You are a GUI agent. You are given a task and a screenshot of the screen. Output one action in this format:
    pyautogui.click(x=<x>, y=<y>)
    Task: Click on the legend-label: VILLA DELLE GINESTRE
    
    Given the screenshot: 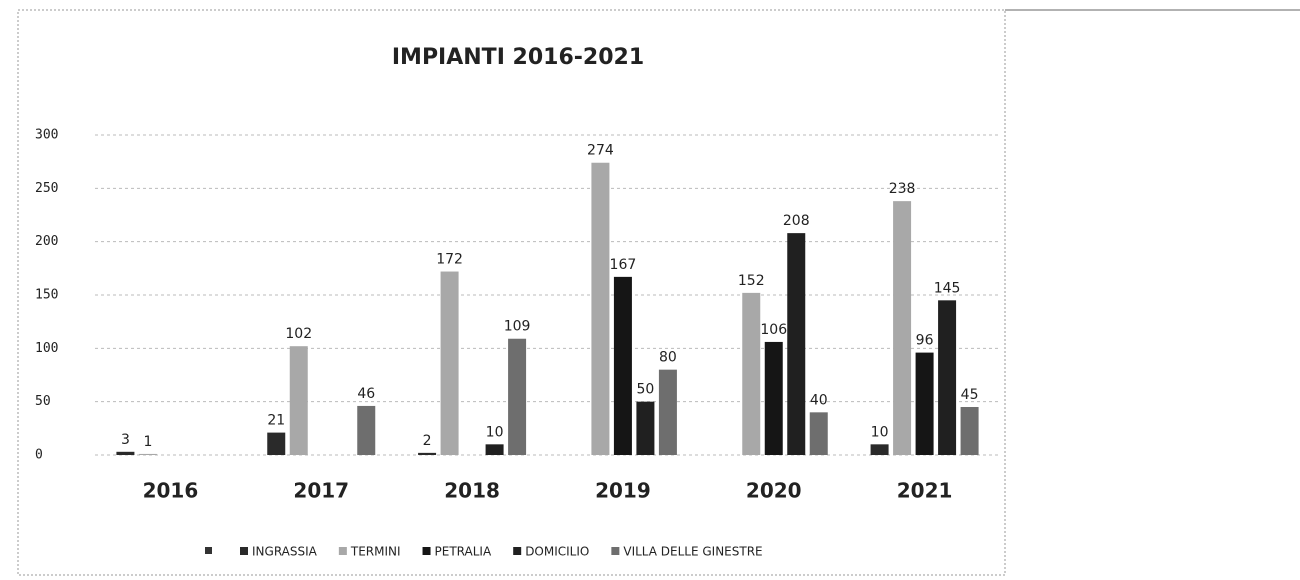 What is the action you would take?
    pyautogui.click(x=692, y=552)
    